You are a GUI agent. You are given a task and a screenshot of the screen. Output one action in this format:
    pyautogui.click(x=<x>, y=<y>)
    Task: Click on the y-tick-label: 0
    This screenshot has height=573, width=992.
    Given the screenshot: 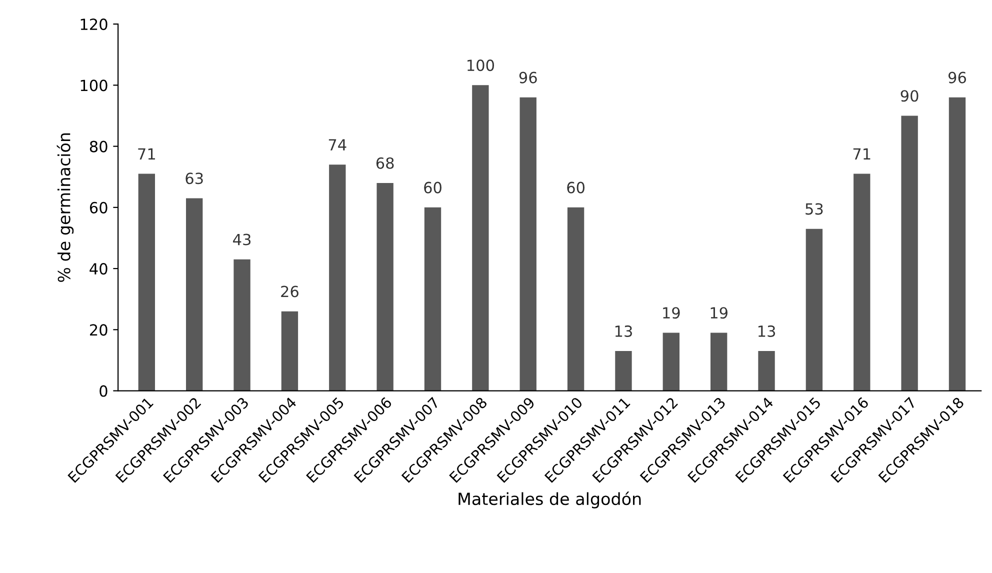 What is the action you would take?
    pyautogui.click(x=104, y=391)
    